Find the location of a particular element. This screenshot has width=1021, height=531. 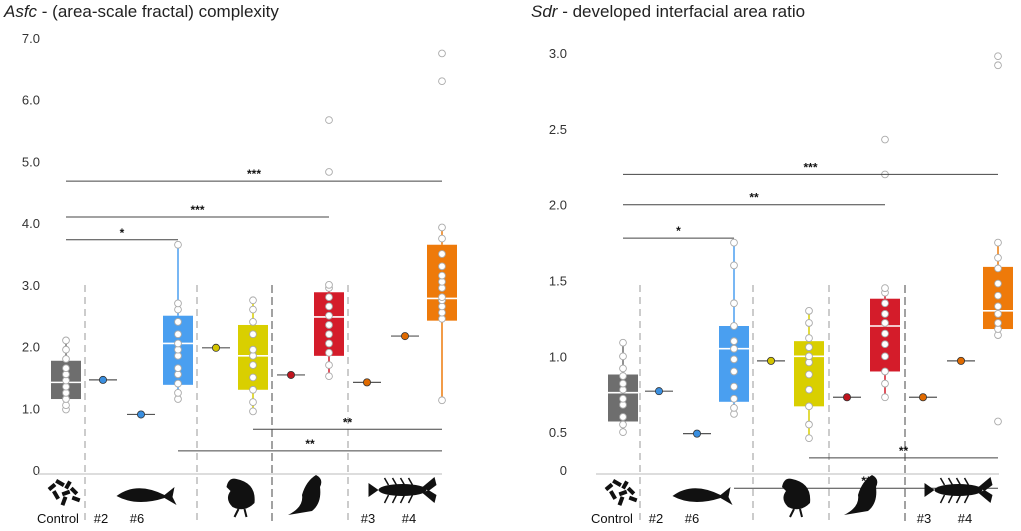

y-tick-label: 4.0 is located at coordinates (31, 223).